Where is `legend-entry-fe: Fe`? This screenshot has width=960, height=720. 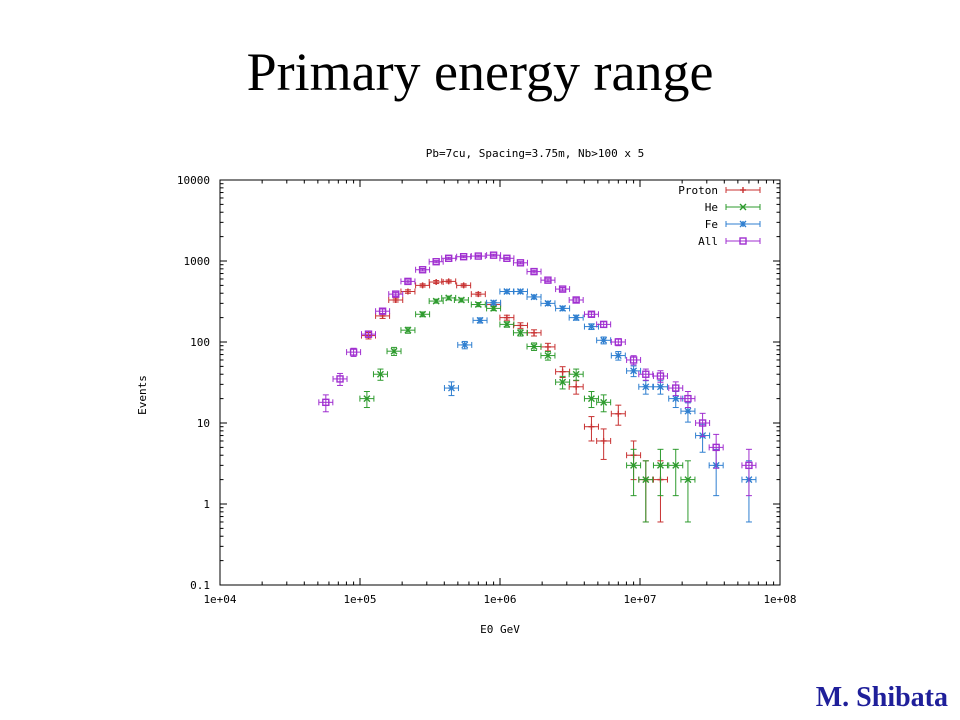 legend-entry-fe: Fe is located at coordinates (733, 224).